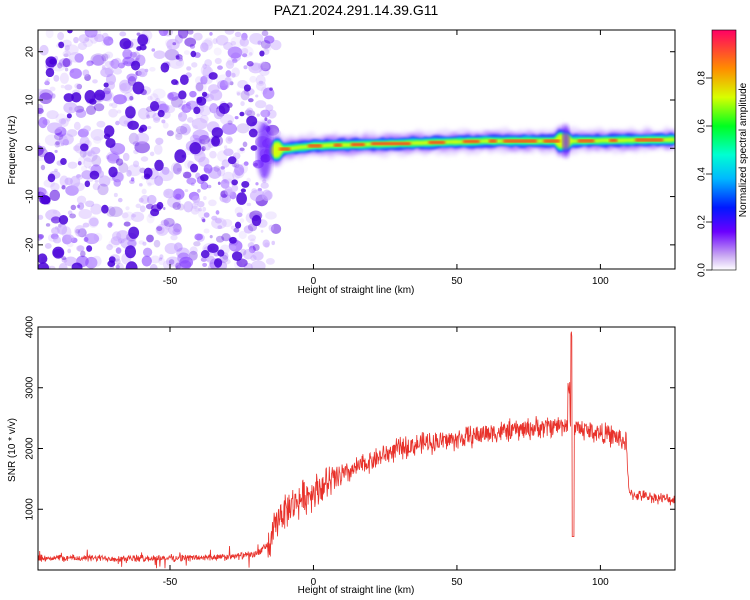  What do you see at coordinates (566, 141) in the screenshot?
I see `signal-flare` at bounding box center [566, 141].